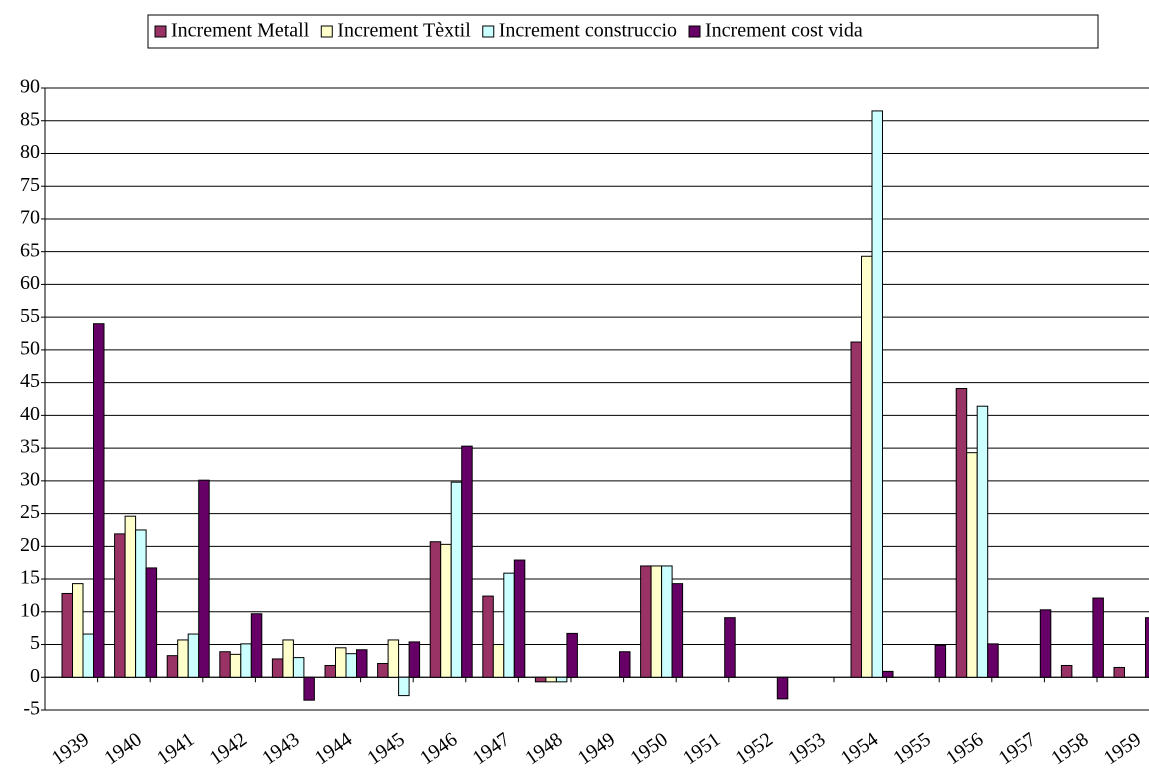  Describe the element at coordinates (1069, 748) in the screenshot. I see `x-tick-label: 1958` at that location.